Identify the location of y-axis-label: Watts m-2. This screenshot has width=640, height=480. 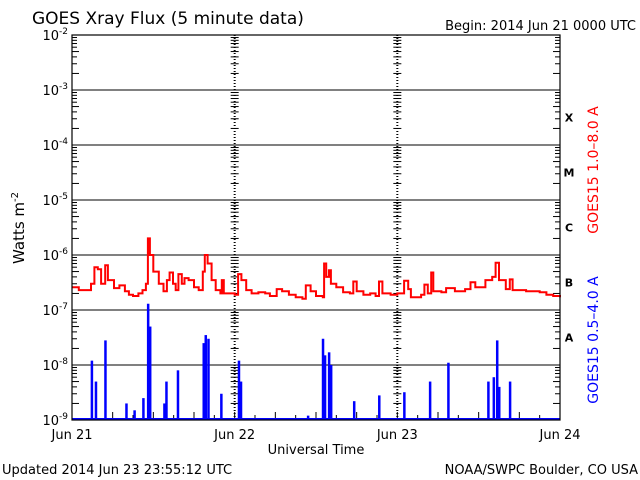
(19, 228).